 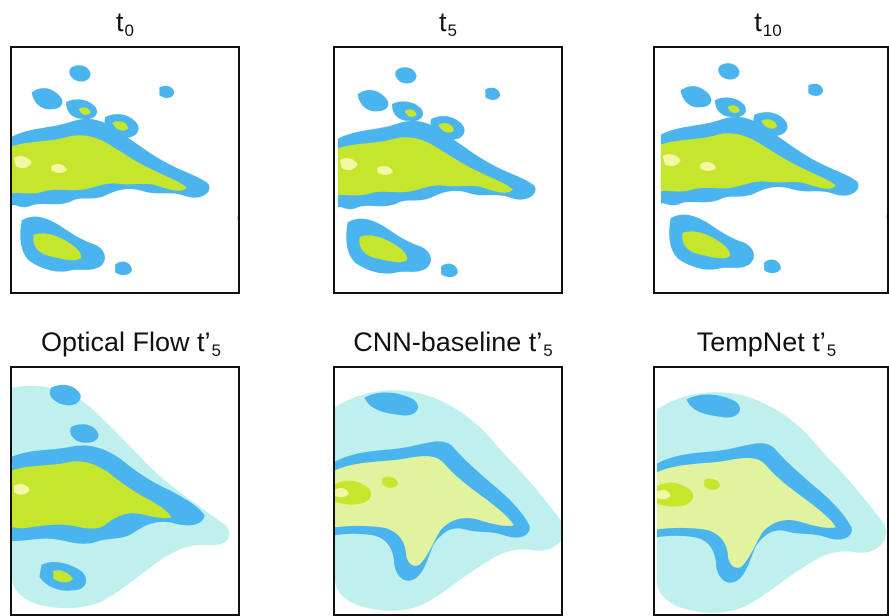 I want to click on title-t10: t10, so click(x=768, y=26).